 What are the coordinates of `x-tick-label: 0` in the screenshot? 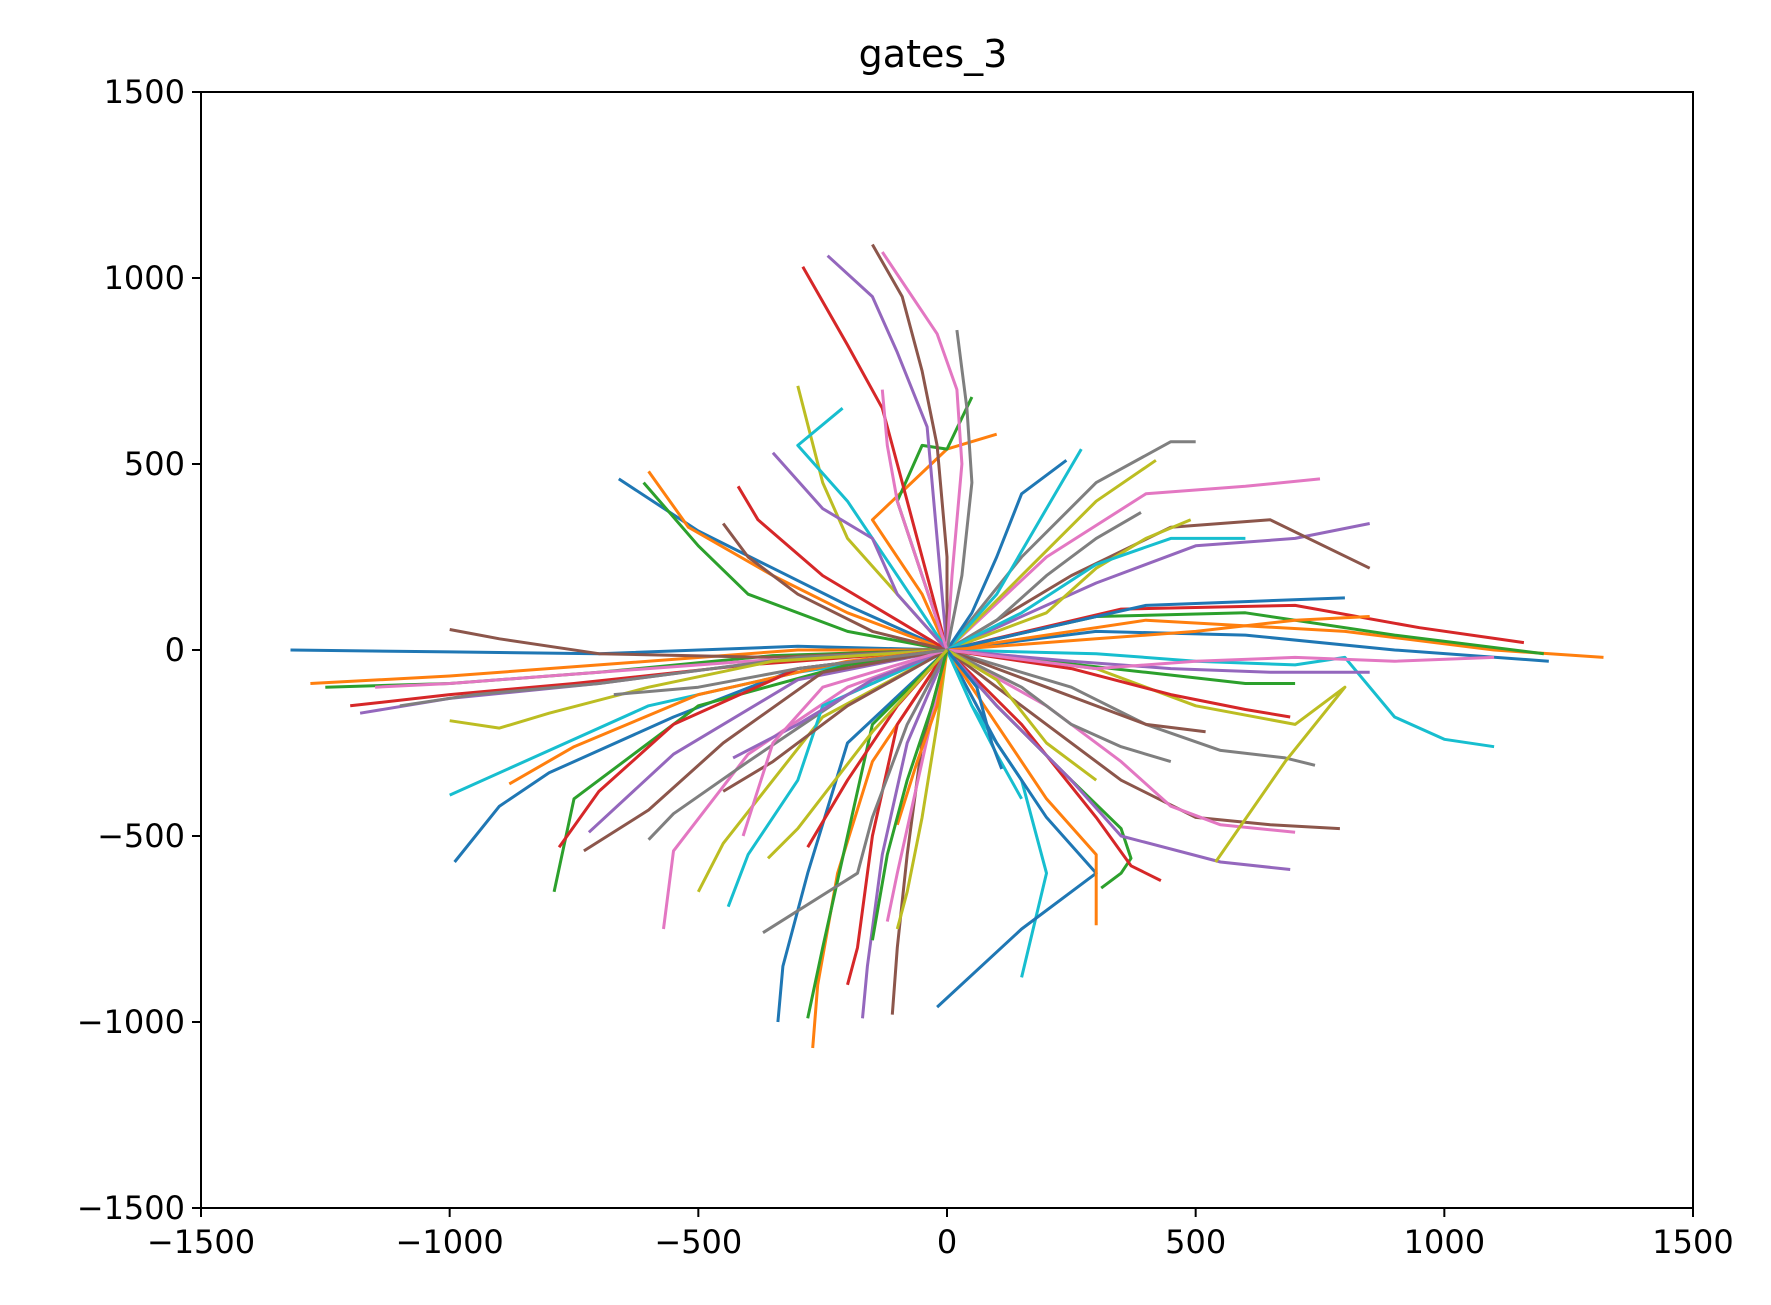 It's located at (947, 1242).